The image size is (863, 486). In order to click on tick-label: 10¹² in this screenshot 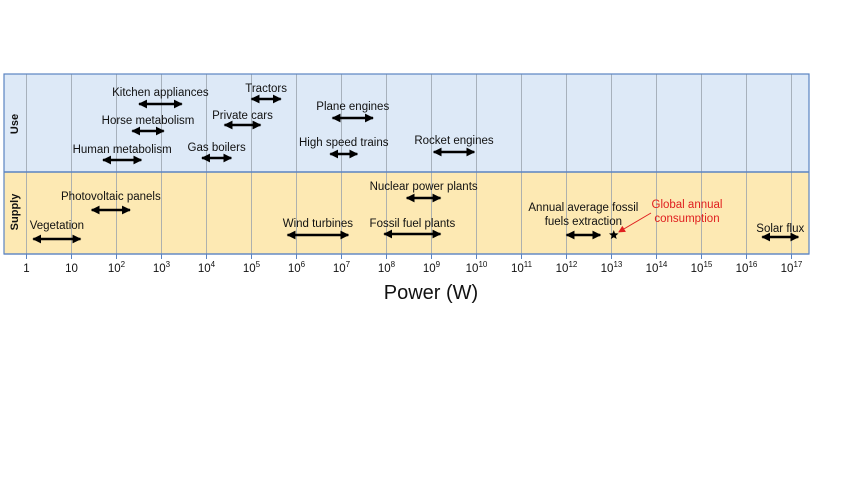, I will do `click(567, 267)`.